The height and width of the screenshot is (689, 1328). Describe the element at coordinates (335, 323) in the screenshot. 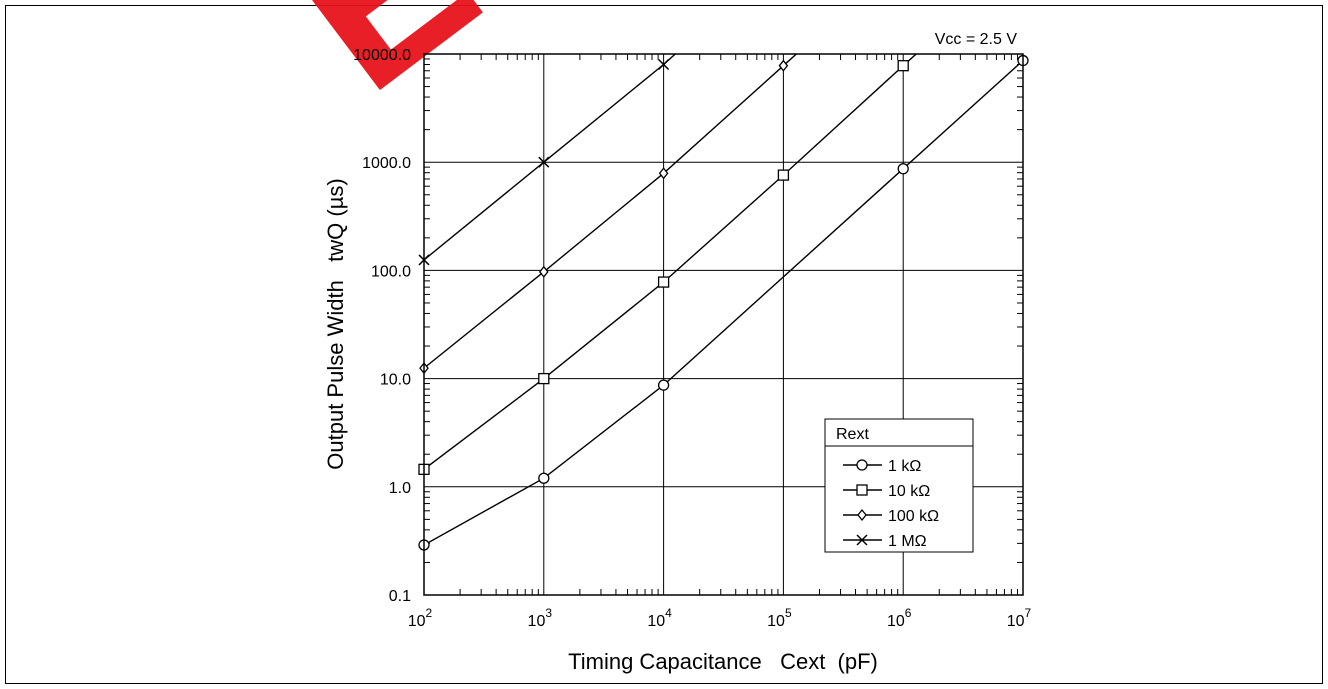

I see `y-axis-title: Output Pulse Width twQ (µs)` at that location.